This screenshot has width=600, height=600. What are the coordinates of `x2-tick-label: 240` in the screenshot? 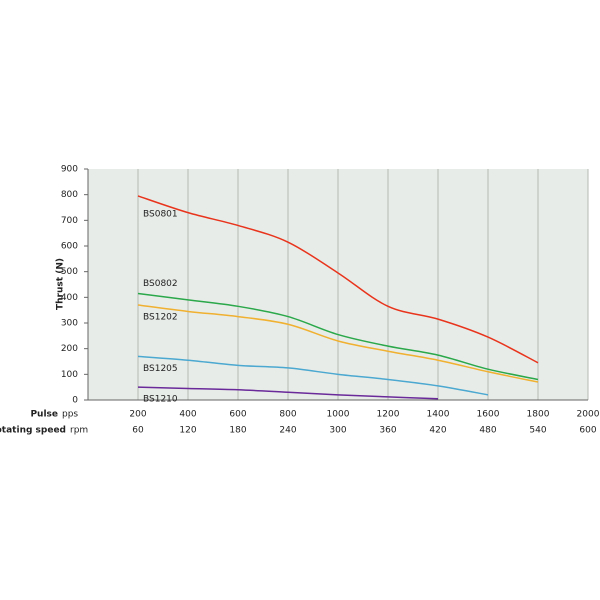 It's located at (287, 431).